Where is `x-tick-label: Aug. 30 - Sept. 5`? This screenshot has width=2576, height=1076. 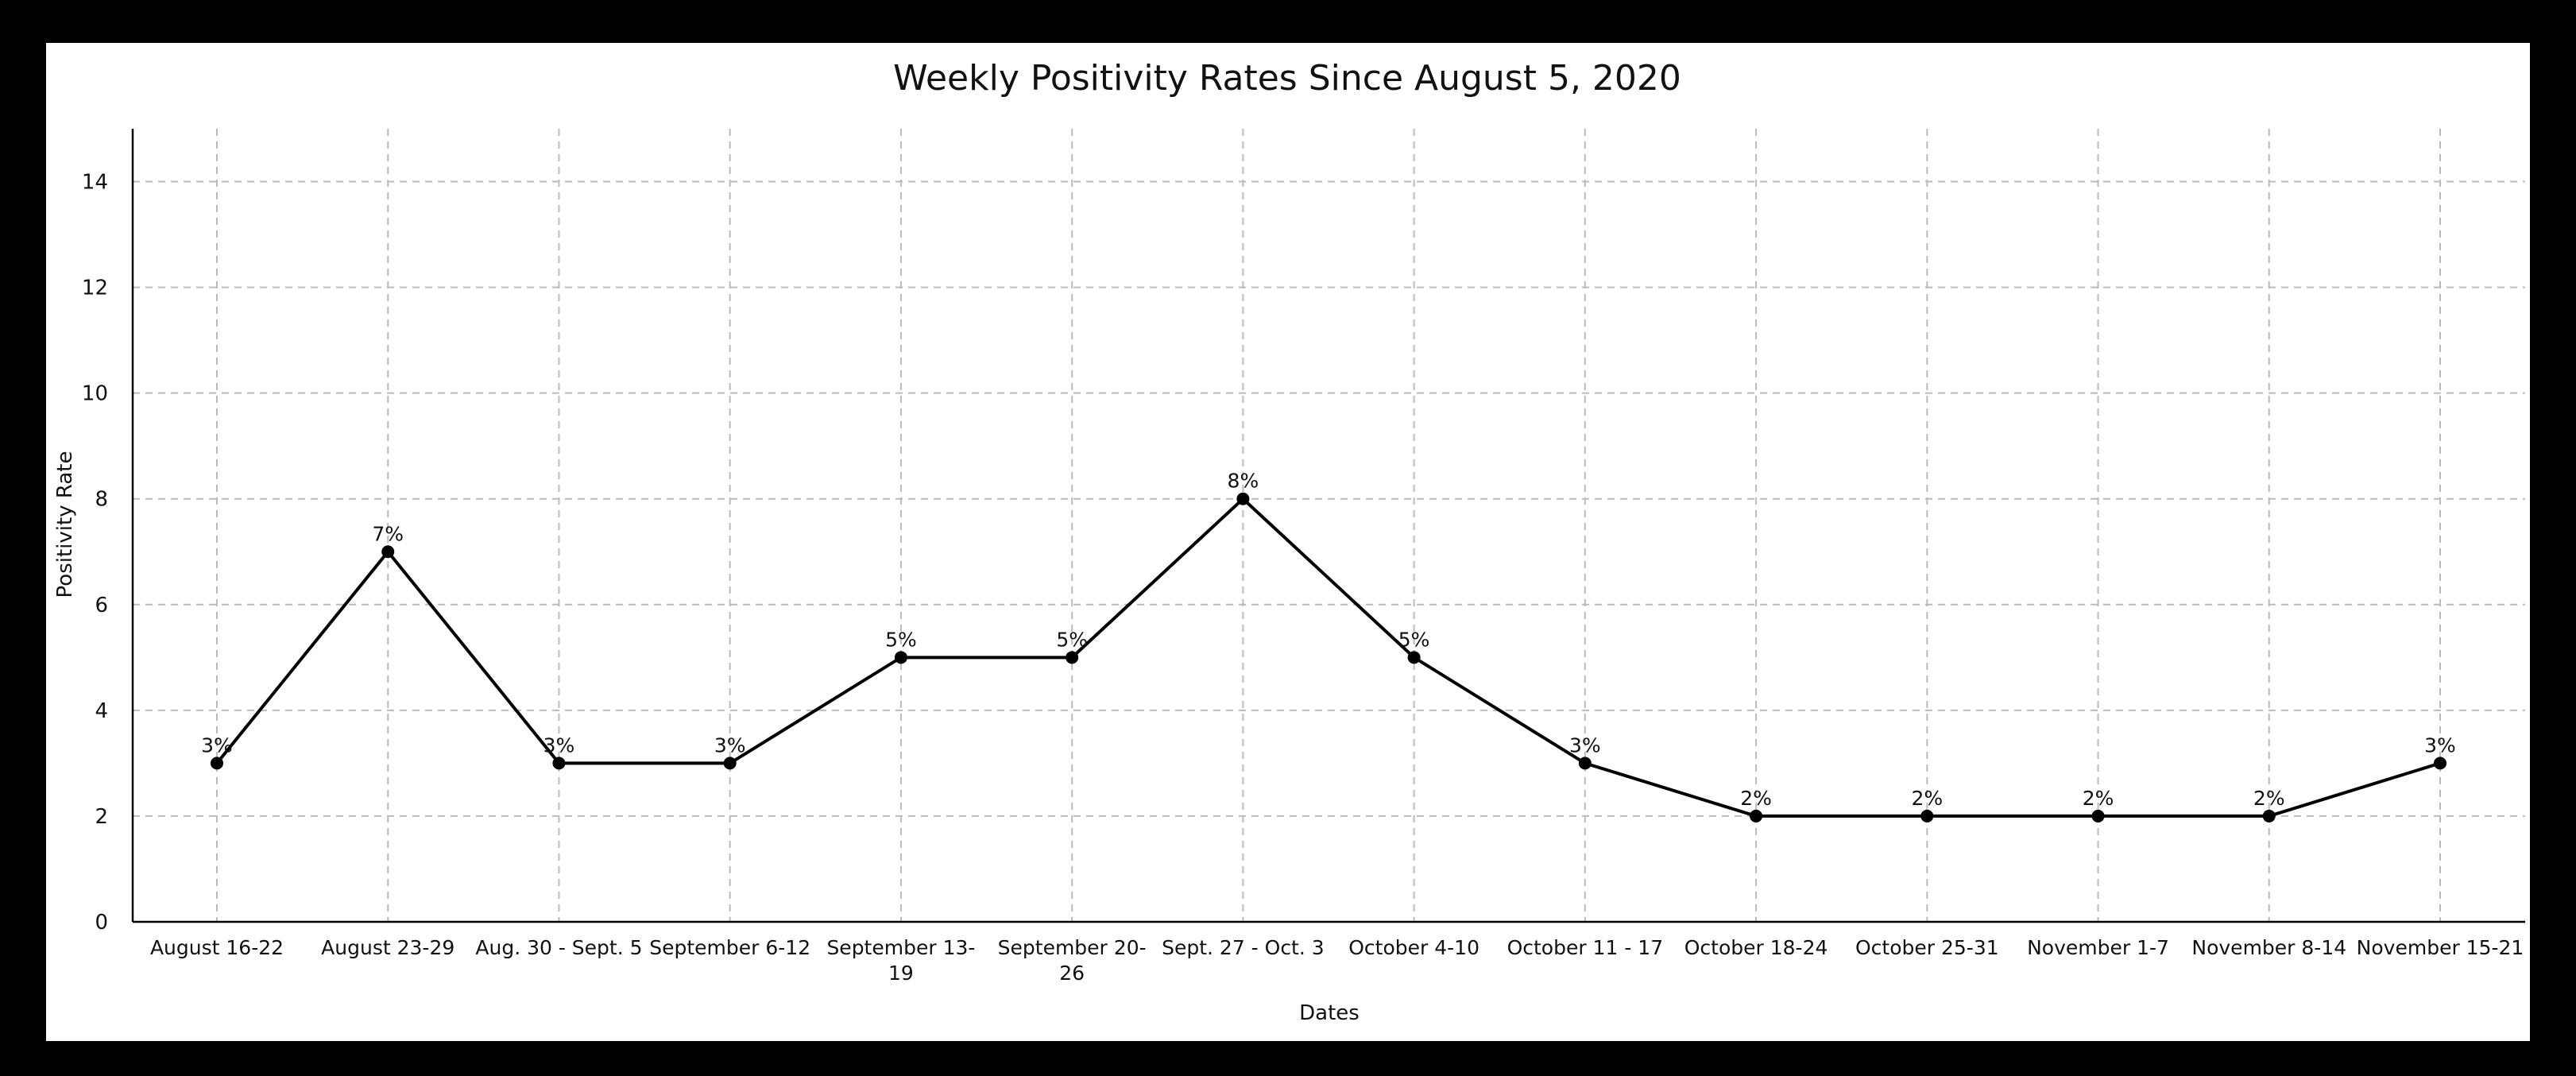
x-tick-label: Aug. 30 - Sept. 5 is located at coordinates (558, 947).